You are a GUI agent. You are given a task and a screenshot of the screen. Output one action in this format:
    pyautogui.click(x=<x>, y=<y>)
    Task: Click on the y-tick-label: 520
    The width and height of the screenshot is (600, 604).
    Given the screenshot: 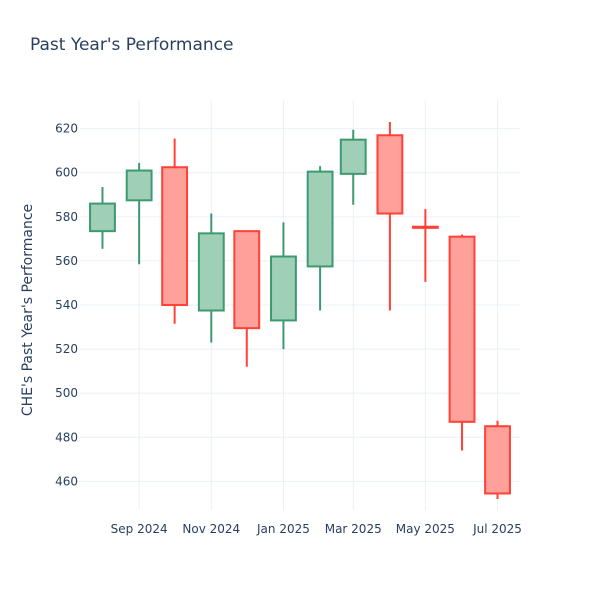 What is the action you would take?
    pyautogui.click(x=66, y=349)
    